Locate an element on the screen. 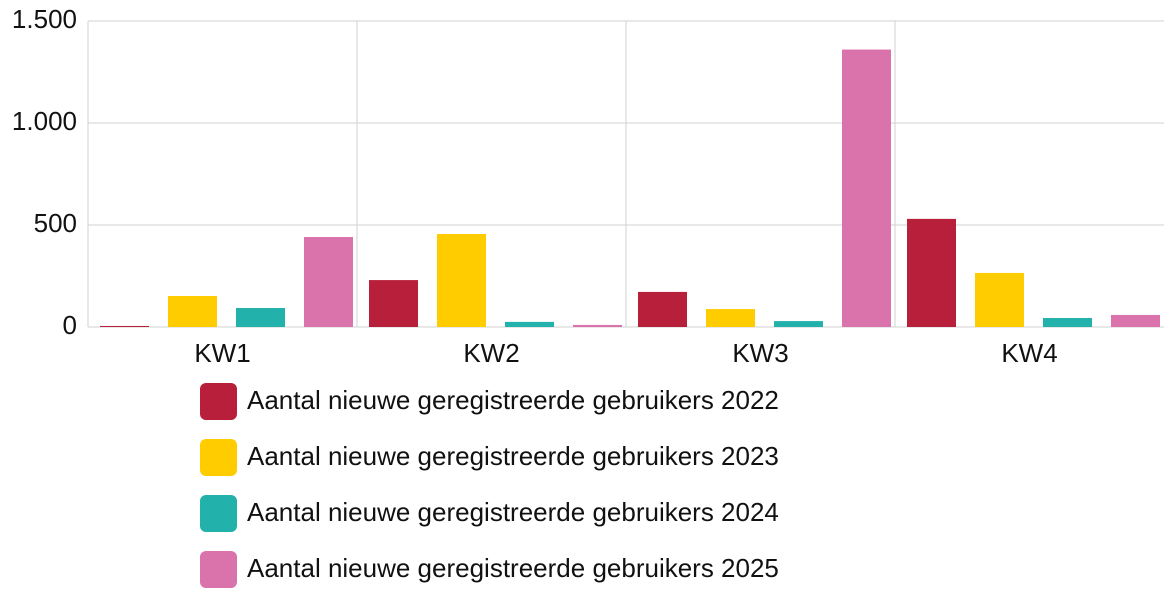 The height and width of the screenshot is (591, 1164). x-tick-label: KW2 is located at coordinates (491, 353).